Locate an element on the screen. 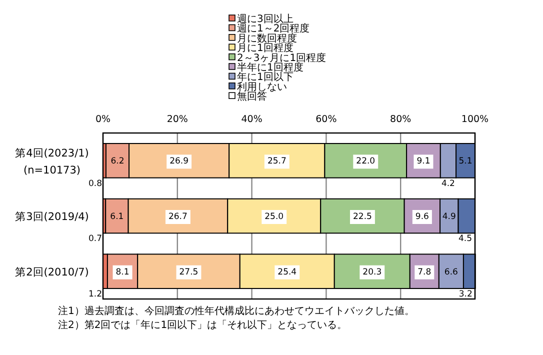  data-label: 4.5 is located at coordinates (465, 239).